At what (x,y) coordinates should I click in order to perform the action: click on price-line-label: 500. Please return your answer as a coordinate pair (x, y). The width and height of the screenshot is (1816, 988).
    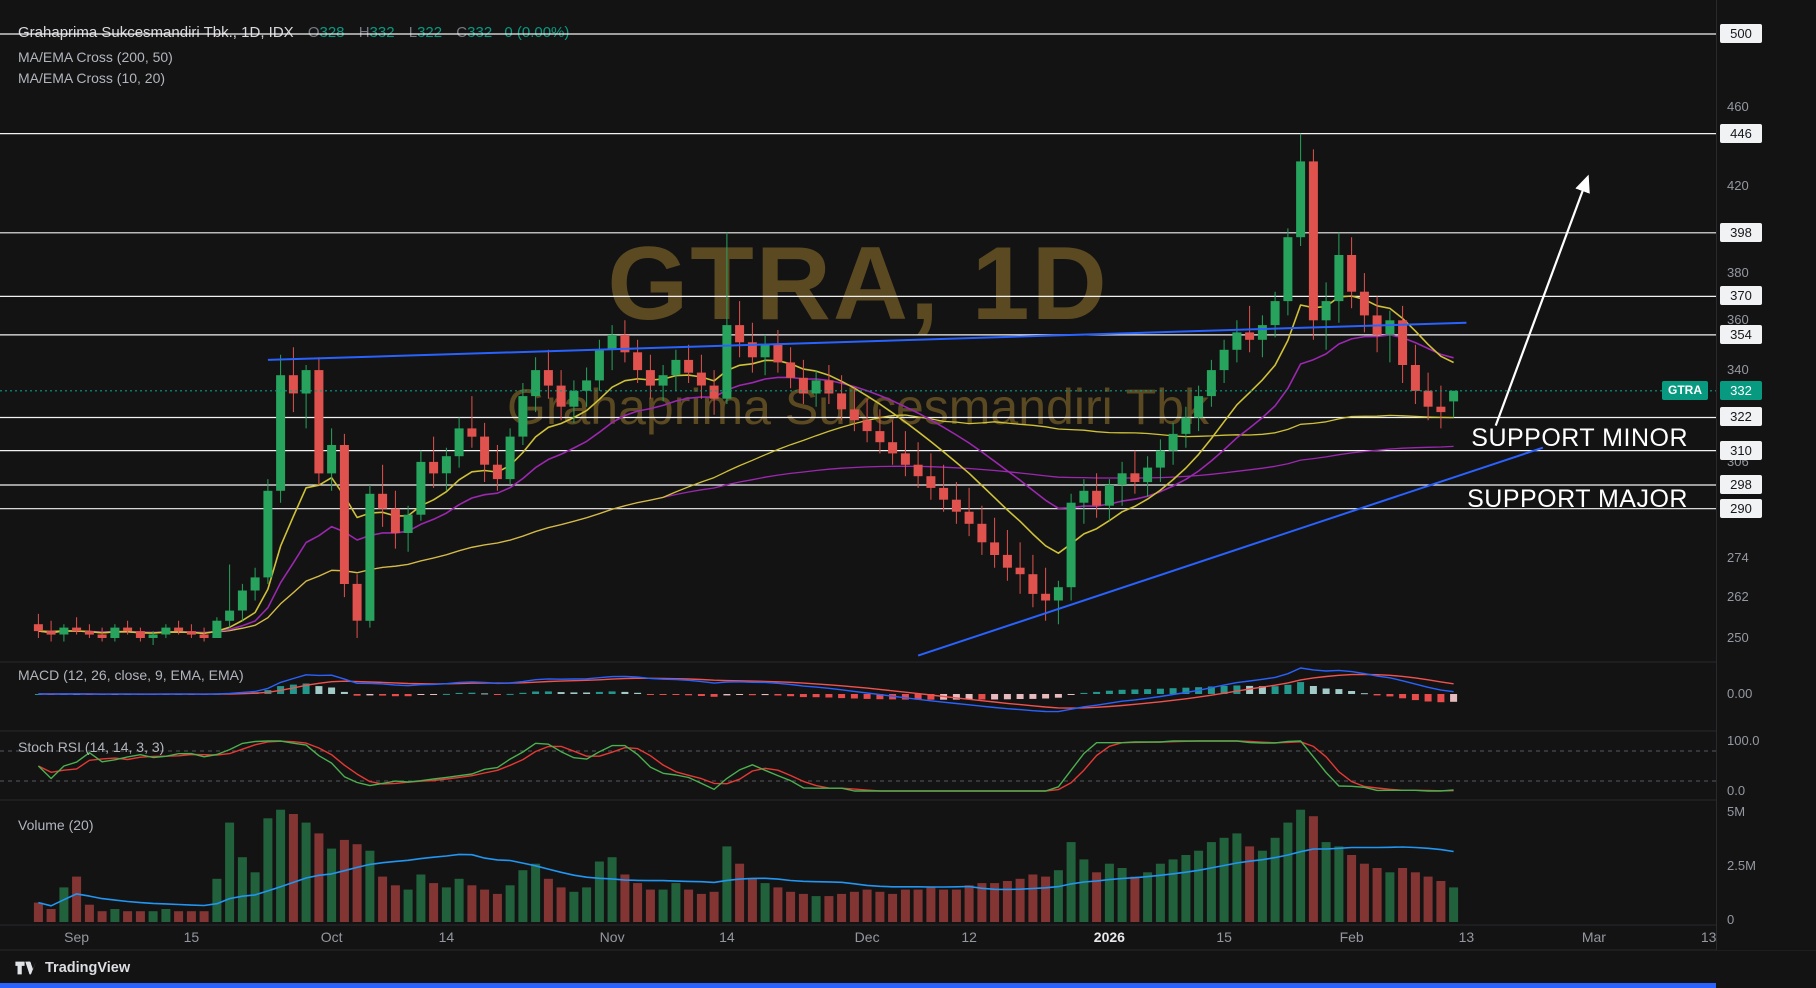
    Looking at the image, I should click on (1741, 33).